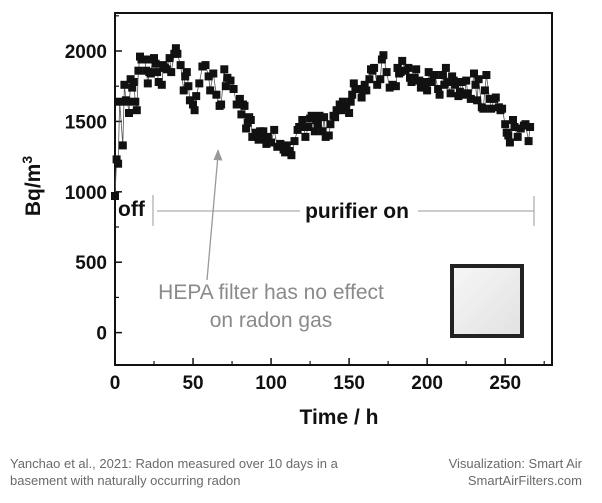  Describe the element at coordinates (86, 52) in the screenshot. I see `y-tick-label-4: 2000` at that location.